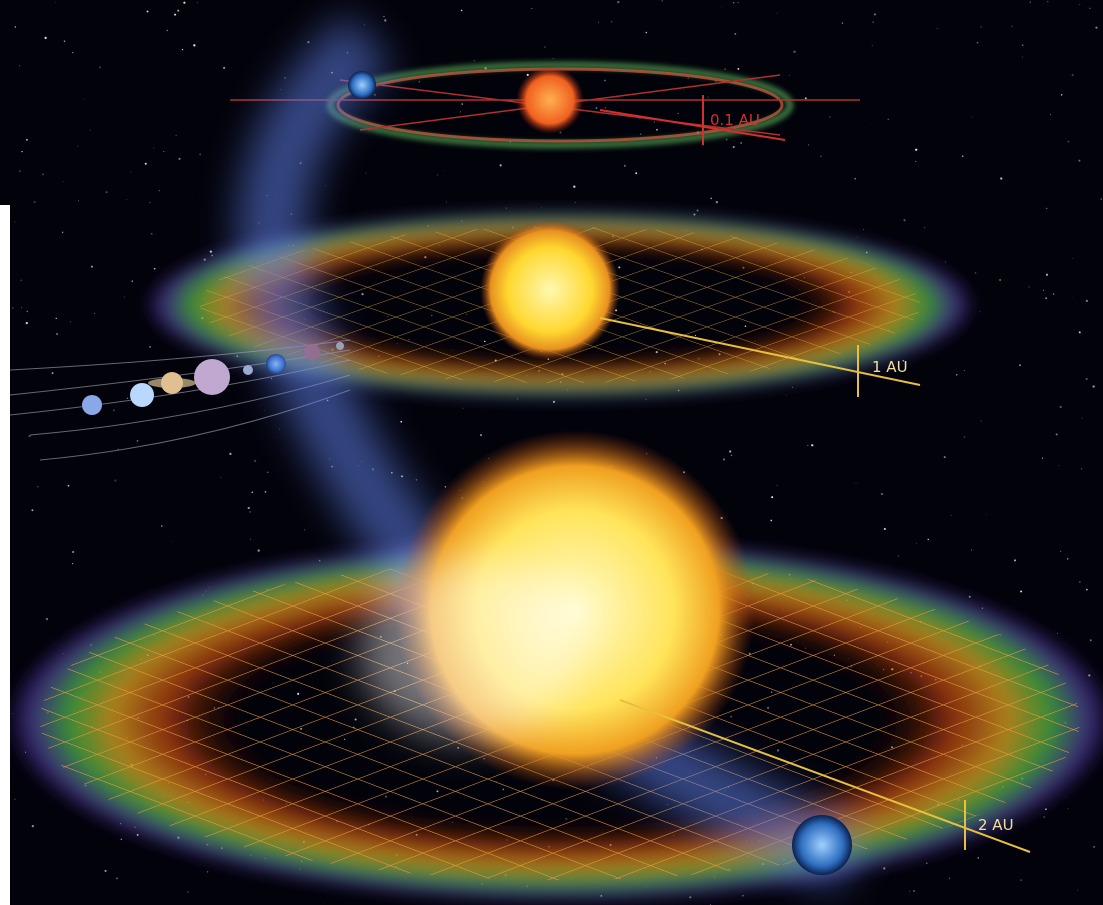  What do you see at coordinates (735, 120) in the screenshot?
I see `scale-label: 0.1 AU` at bounding box center [735, 120].